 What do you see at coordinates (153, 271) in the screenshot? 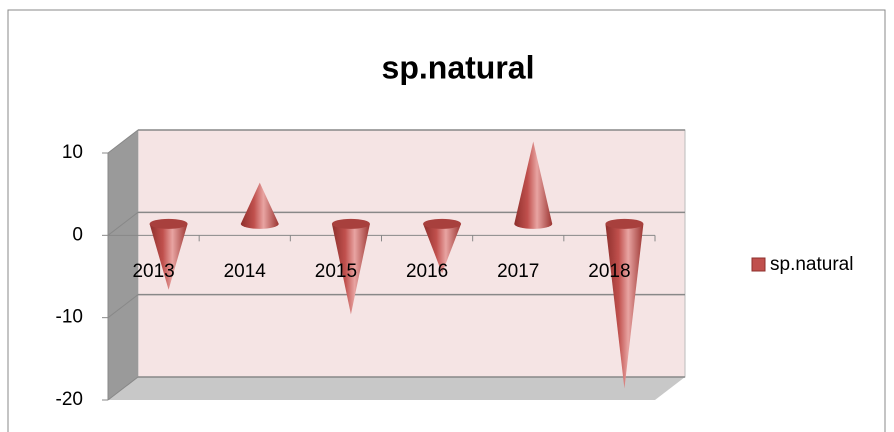
I see `x-tick-label: 2013` at bounding box center [153, 271].